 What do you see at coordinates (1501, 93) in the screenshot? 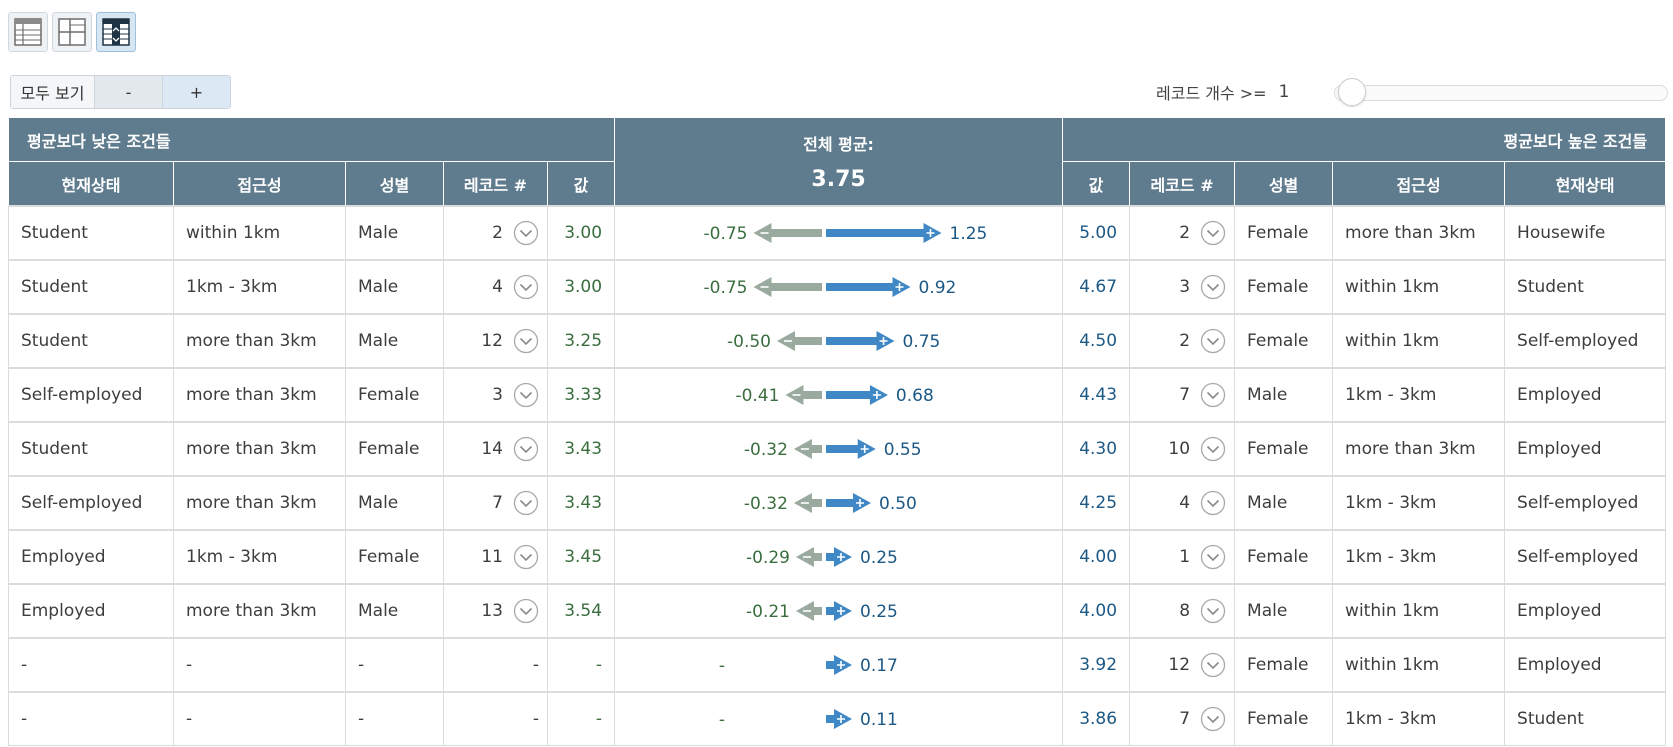
I see `record-count-slider-track` at bounding box center [1501, 93].